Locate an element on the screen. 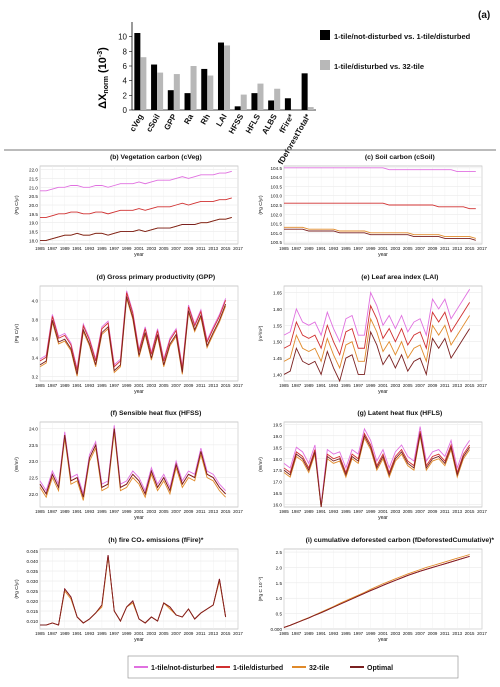  ytick-label: 21.0 is located at coordinates (33, 187).